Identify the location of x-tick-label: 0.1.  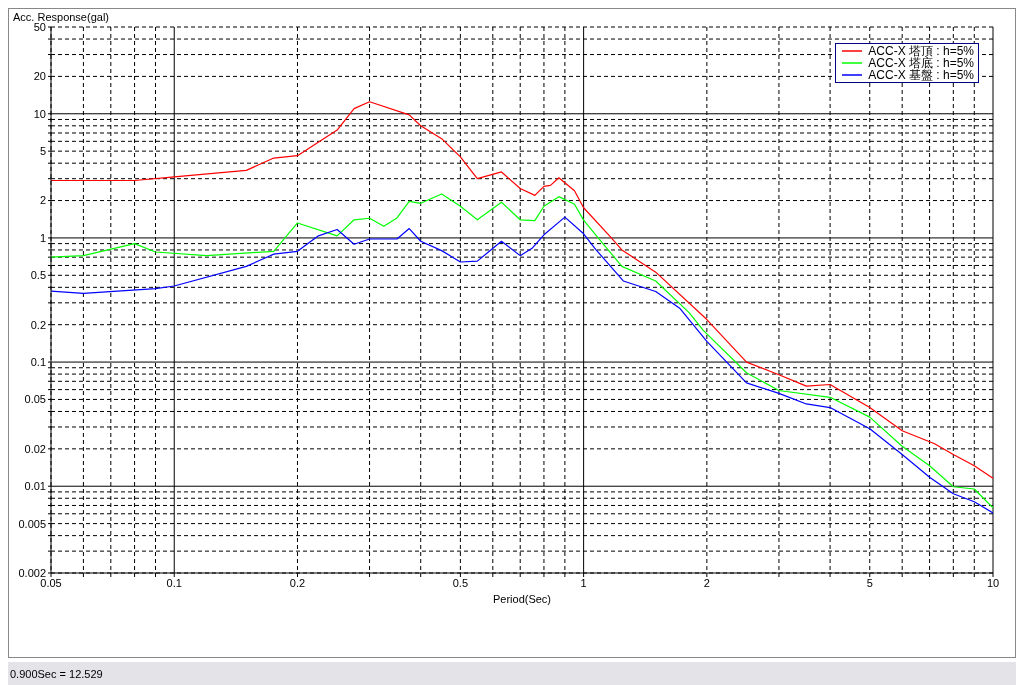
(174, 582).